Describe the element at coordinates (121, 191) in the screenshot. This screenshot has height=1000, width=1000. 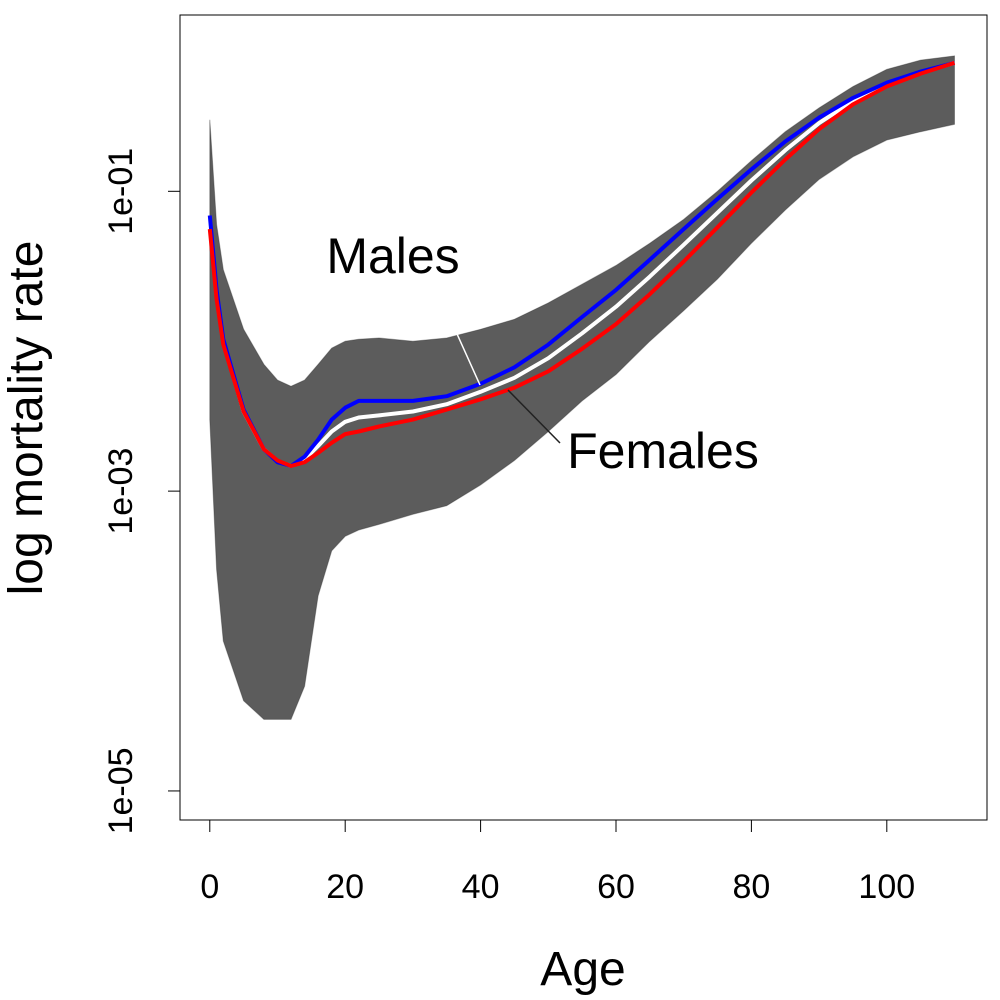
I see `y-tick-label: 1e-01` at that location.